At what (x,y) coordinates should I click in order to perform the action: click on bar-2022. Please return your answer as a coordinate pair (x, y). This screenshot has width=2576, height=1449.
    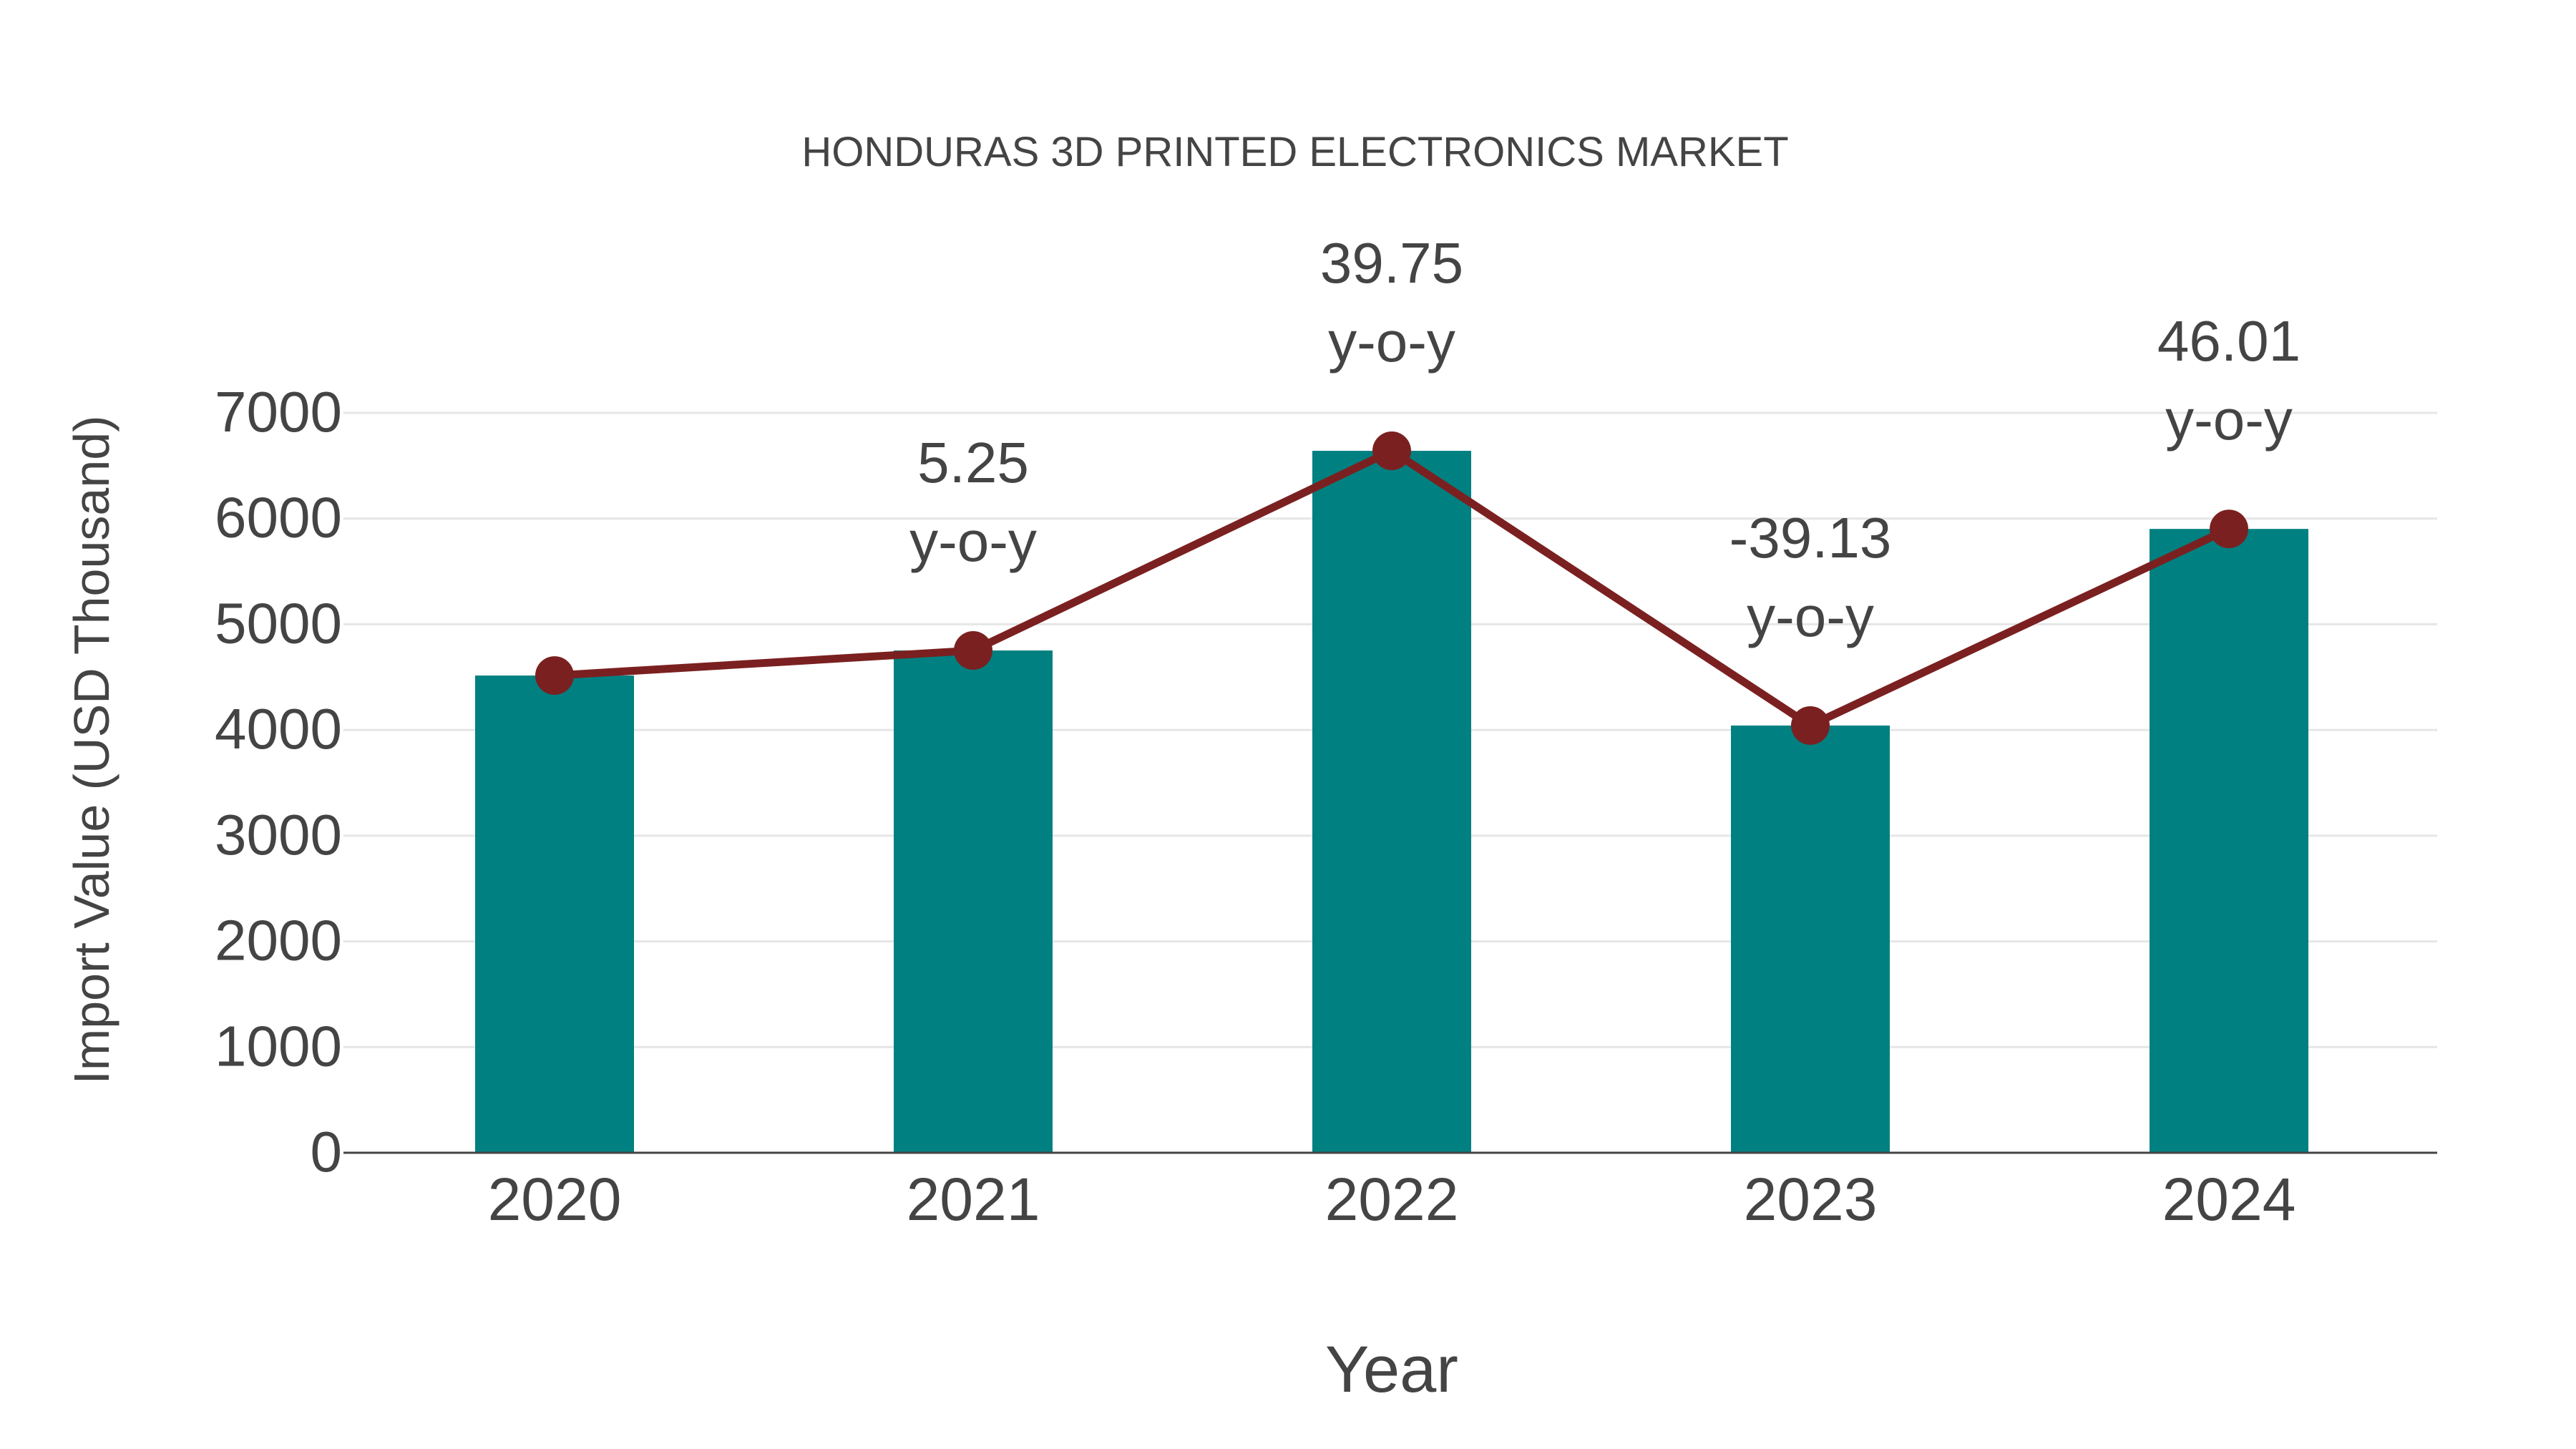
    Looking at the image, I should click on (1391, 802).